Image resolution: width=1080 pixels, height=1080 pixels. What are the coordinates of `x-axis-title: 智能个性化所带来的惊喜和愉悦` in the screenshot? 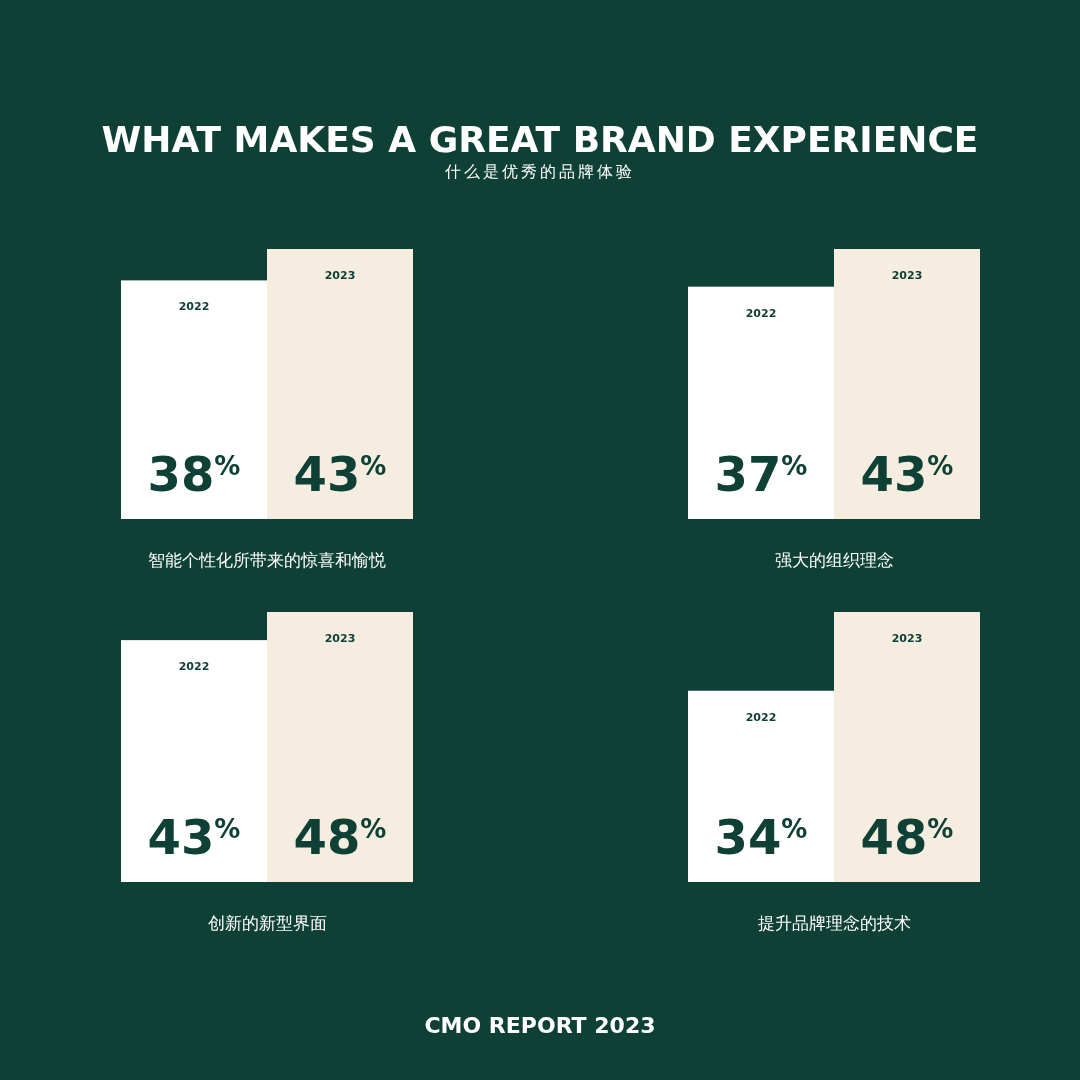 It's located at (267, 560).